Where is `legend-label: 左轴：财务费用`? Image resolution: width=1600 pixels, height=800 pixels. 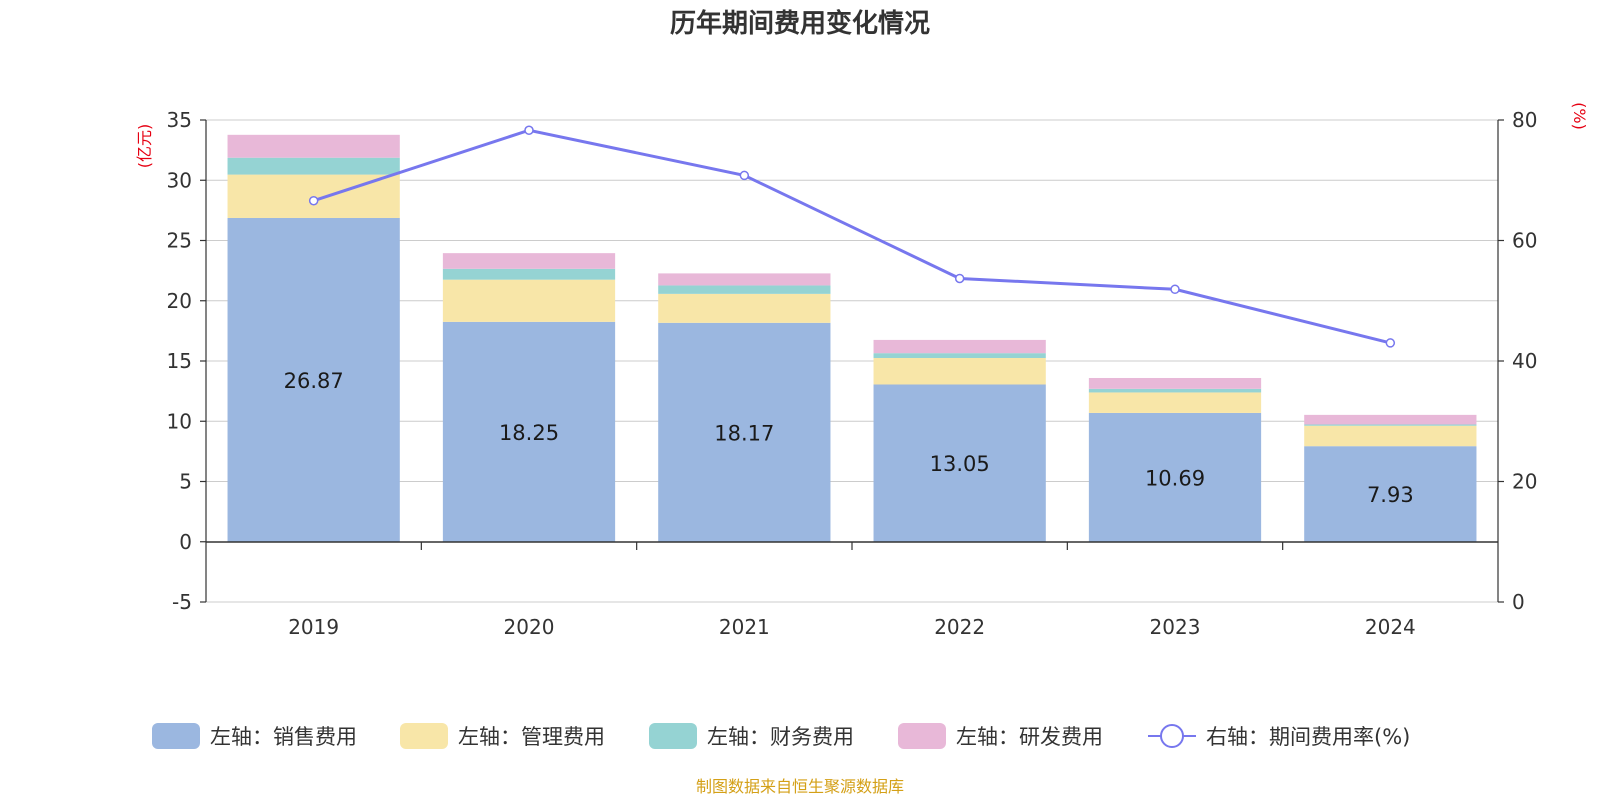 legend-label: 左轴：财务费用 is located at coordinates (780, 737).